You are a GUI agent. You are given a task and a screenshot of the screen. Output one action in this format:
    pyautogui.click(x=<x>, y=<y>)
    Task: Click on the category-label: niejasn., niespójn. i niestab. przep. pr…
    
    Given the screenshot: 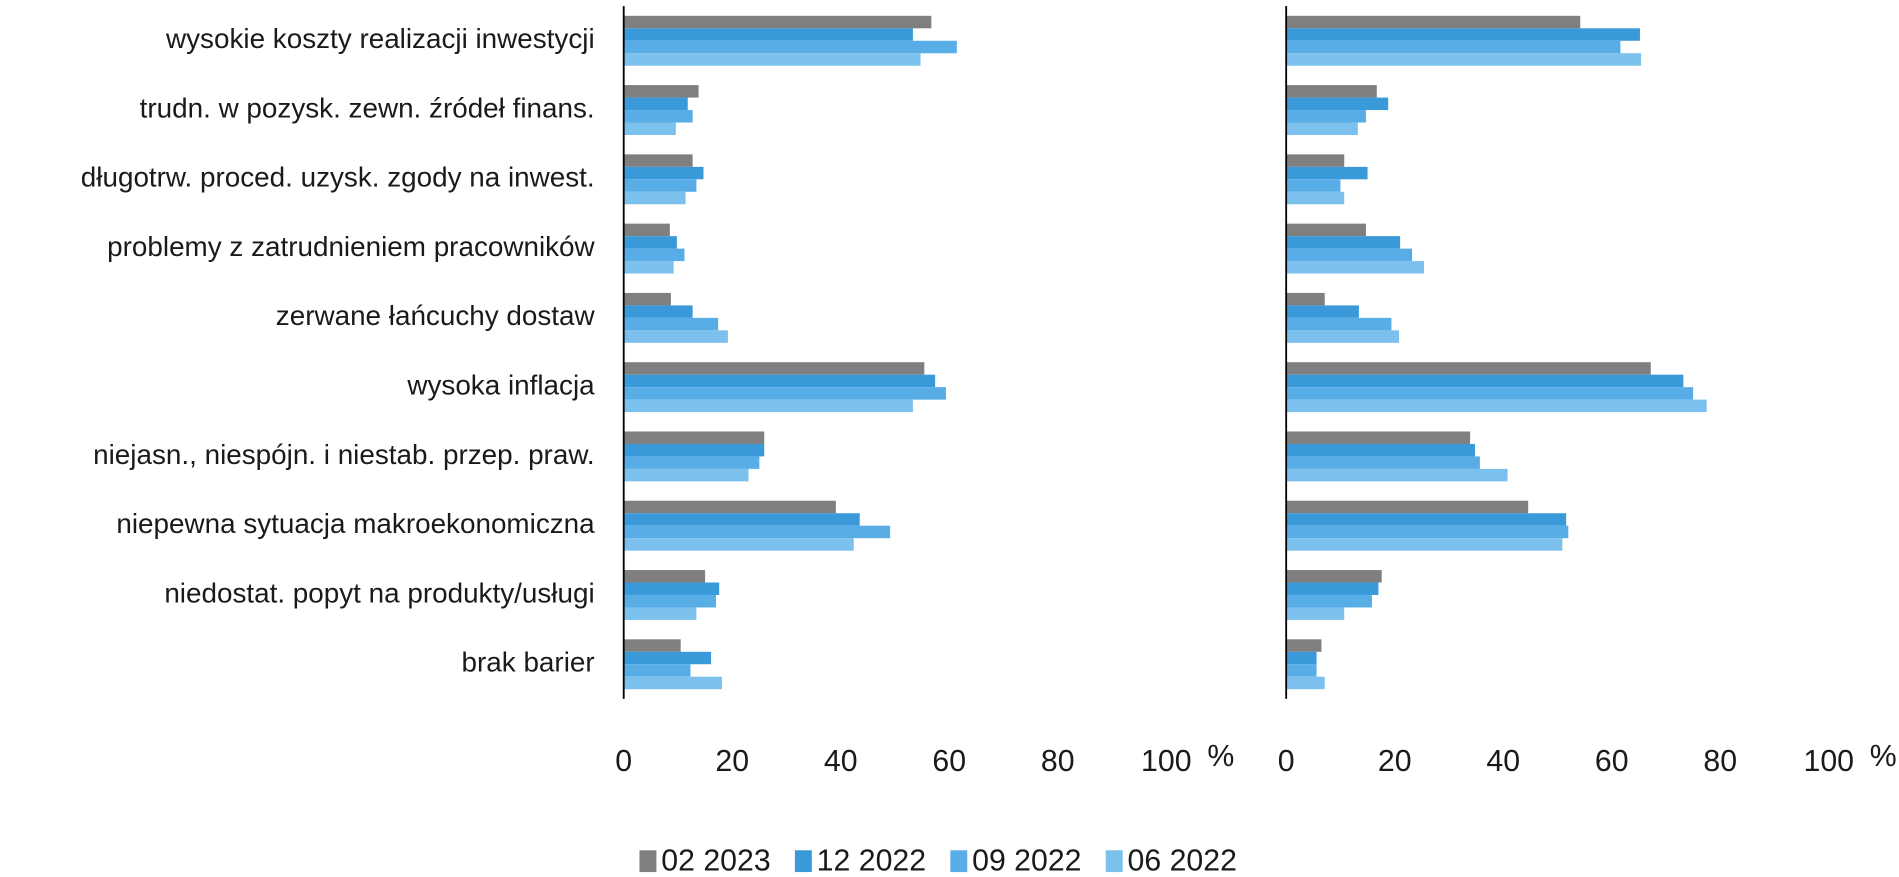 What is the action you would take?
    pyautogui.click(x=344, y=454)
    